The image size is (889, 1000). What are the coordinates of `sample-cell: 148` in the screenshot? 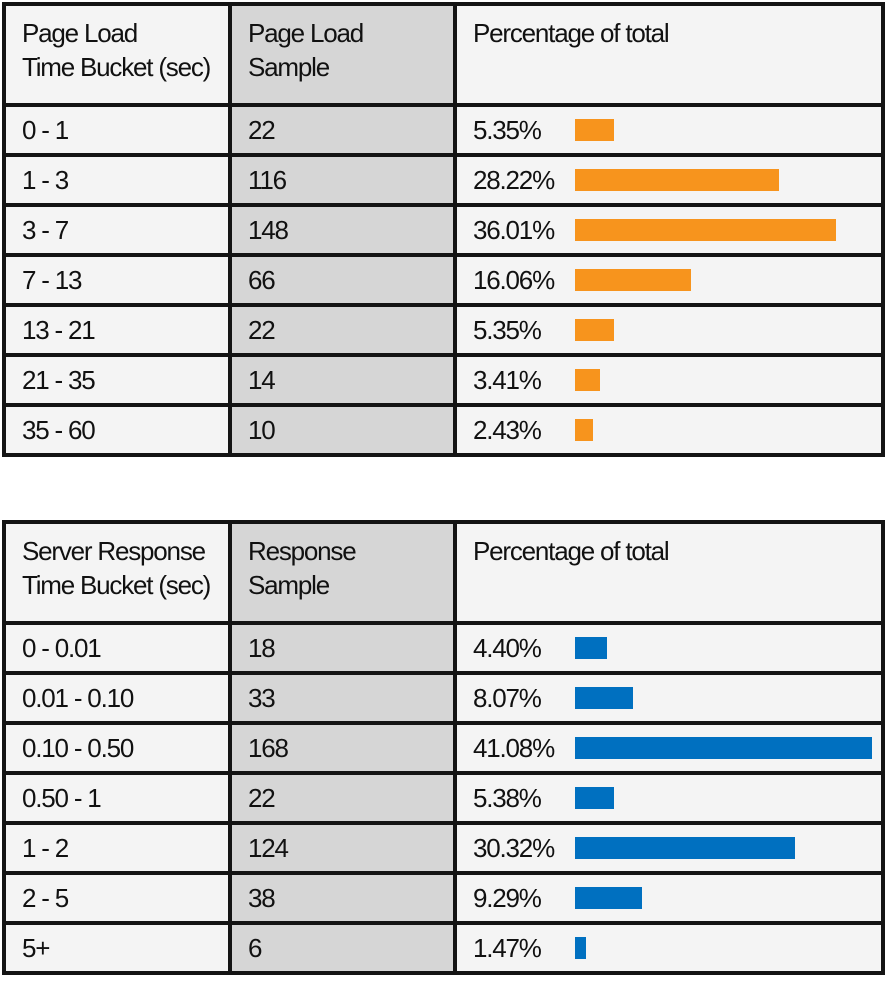 It's located at (342, 230).